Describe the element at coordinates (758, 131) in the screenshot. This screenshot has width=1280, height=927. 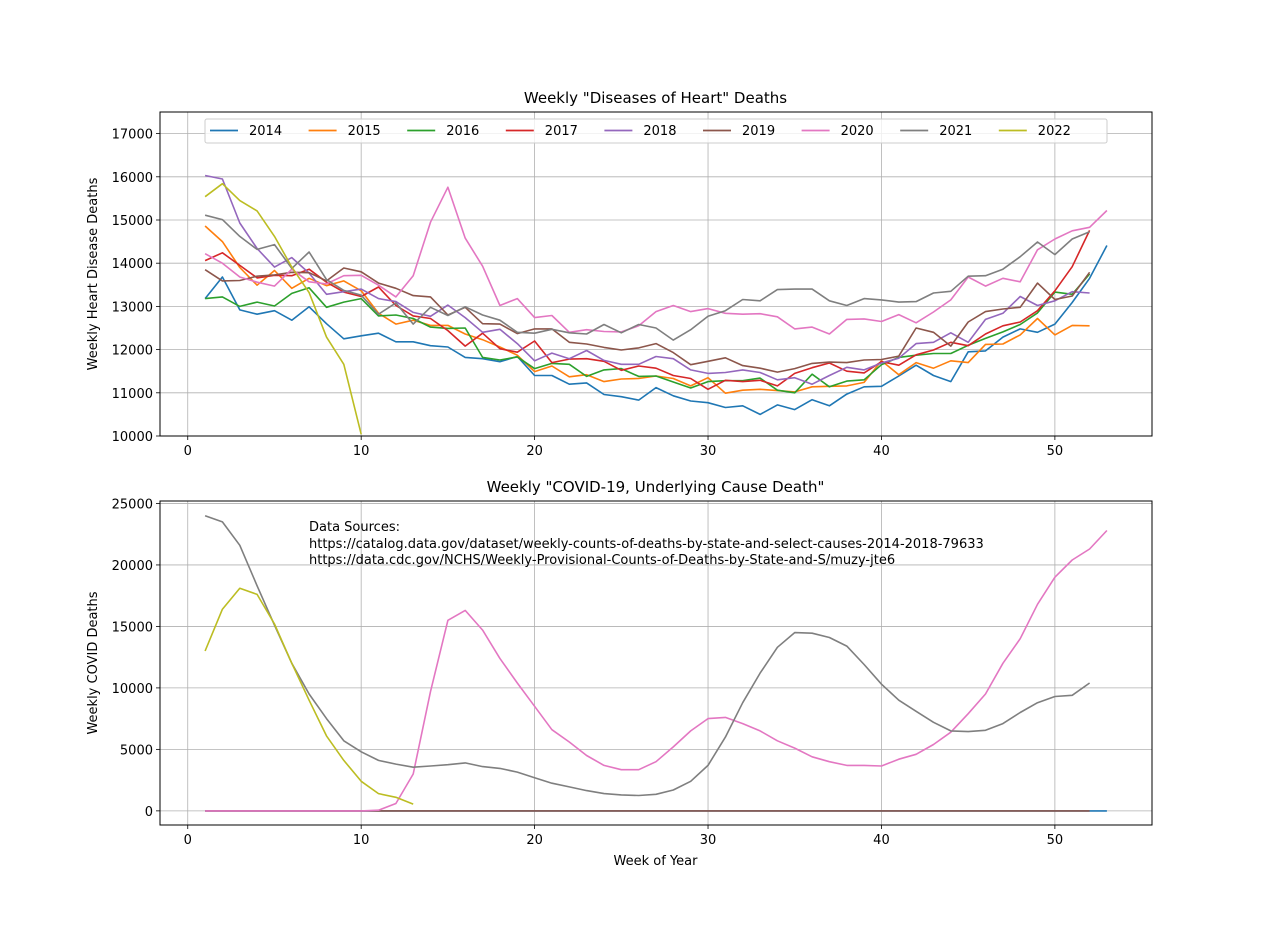
I see `legend-label-2019: 2019` at that location.